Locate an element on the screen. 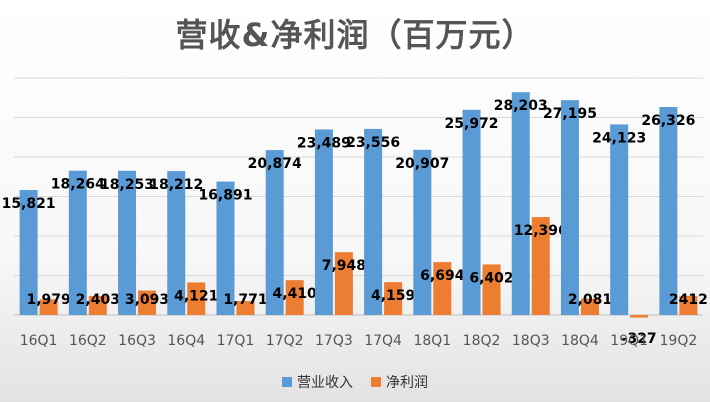 This screenshot has height=402, width=710. x-tick-label: 17Q1 is located at coordinates (236, 341).